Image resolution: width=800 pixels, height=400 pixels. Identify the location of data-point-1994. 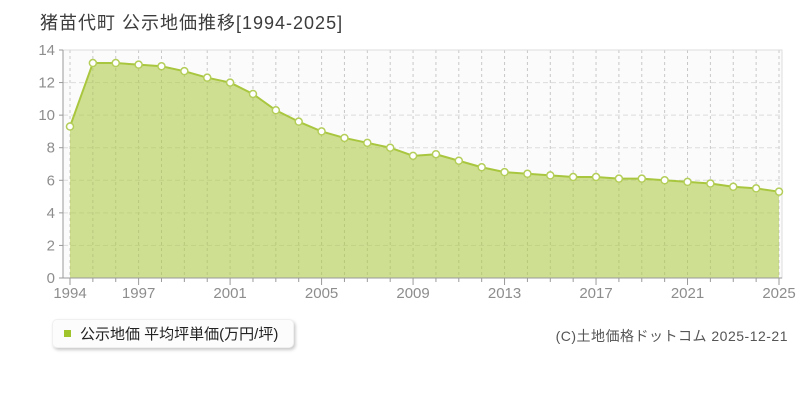
(70, 126).